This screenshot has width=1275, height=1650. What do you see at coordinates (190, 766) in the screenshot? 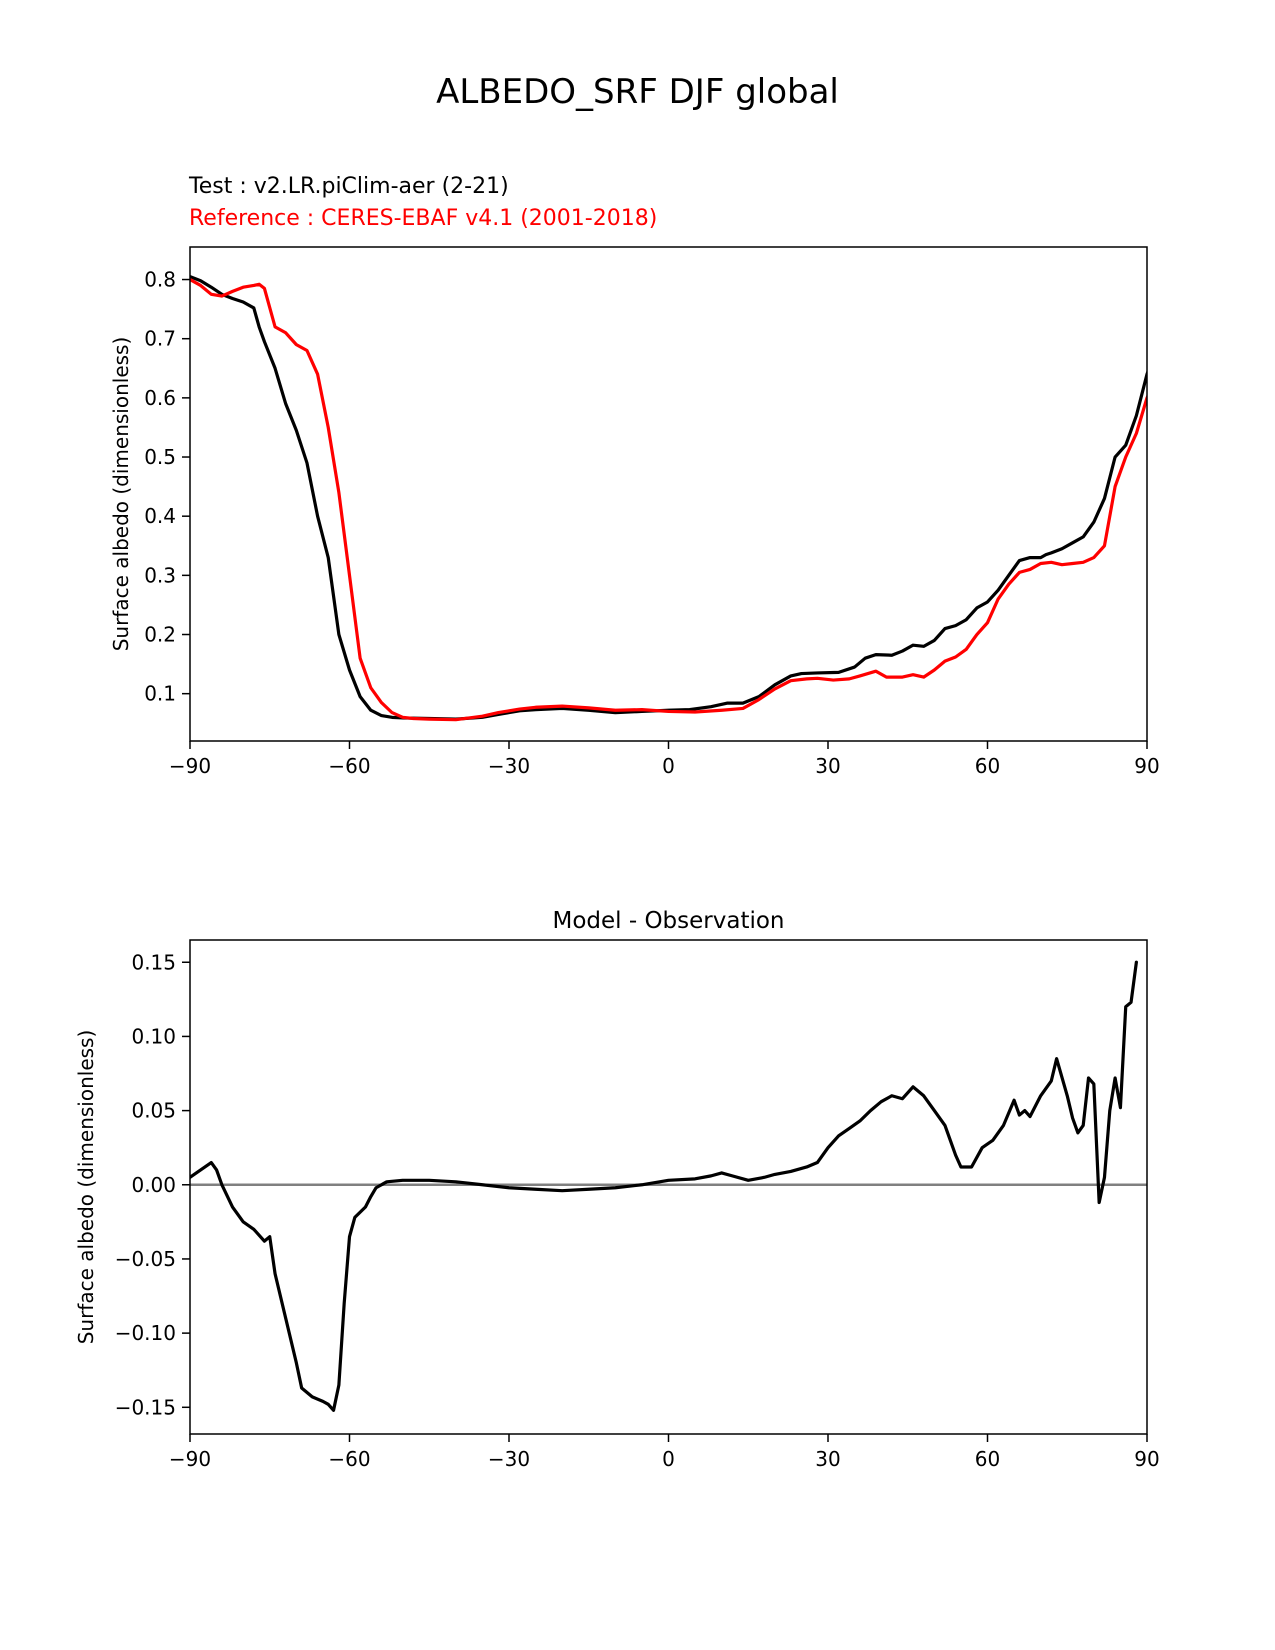
I see `top-x-tick-label: −90` at bounding box center [190, 766].